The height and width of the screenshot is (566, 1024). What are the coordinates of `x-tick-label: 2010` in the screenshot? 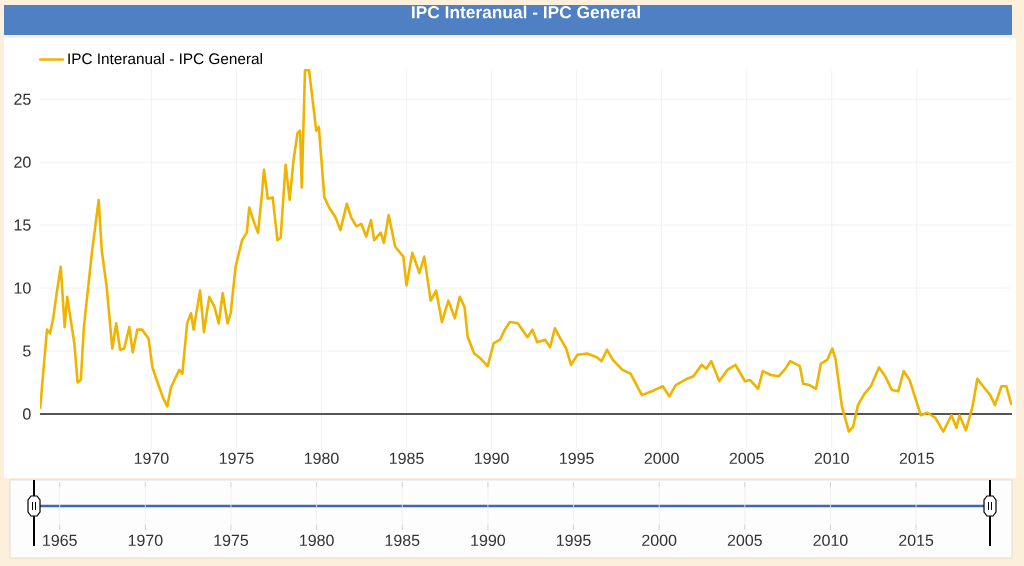 It's located at (831, 458).